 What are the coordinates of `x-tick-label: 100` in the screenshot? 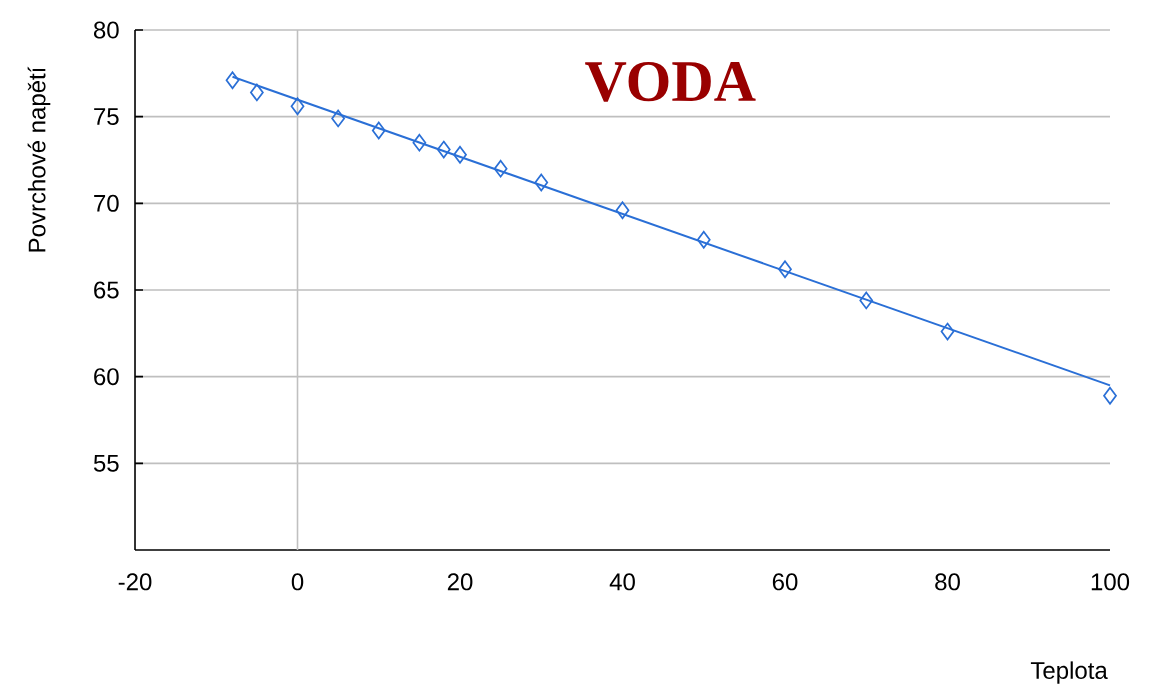 It's located at (1110, 582).